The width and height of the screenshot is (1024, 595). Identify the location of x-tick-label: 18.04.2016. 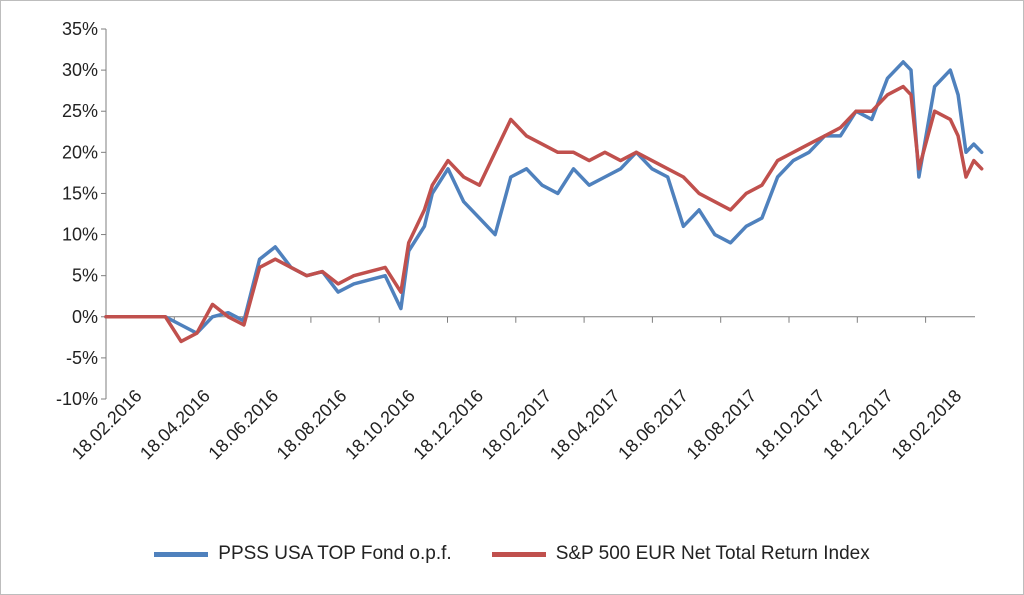
(175, 425).